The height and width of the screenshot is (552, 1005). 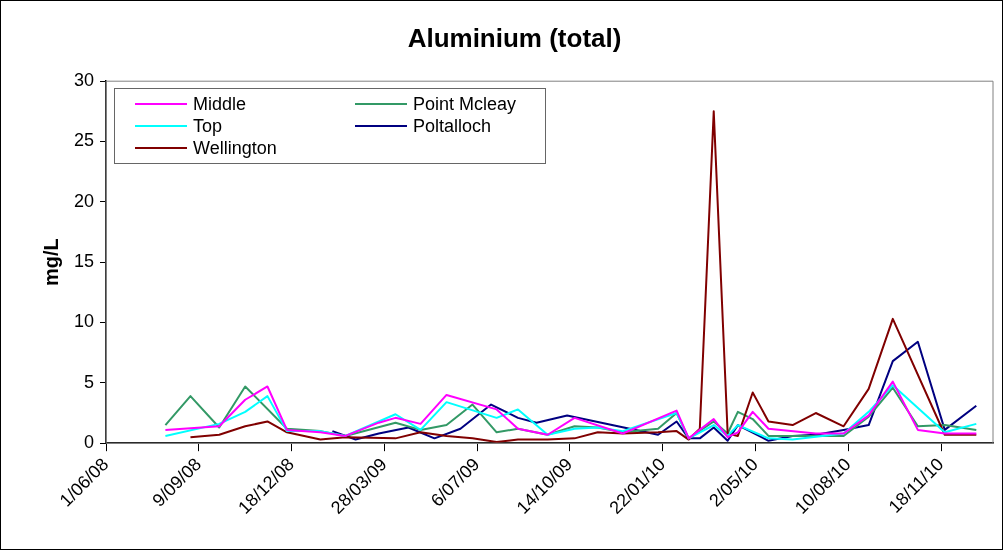 I want to click on legend-label: Point Mcleay, so click(x=465, y=104).